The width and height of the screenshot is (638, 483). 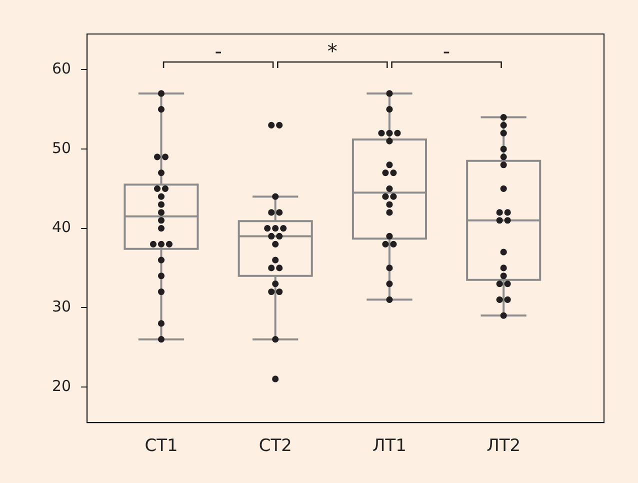 What do you see at coordinates (62, 227) in the screenshot?
I see `y-tick-label: 40` at bounding box center [62, 227].